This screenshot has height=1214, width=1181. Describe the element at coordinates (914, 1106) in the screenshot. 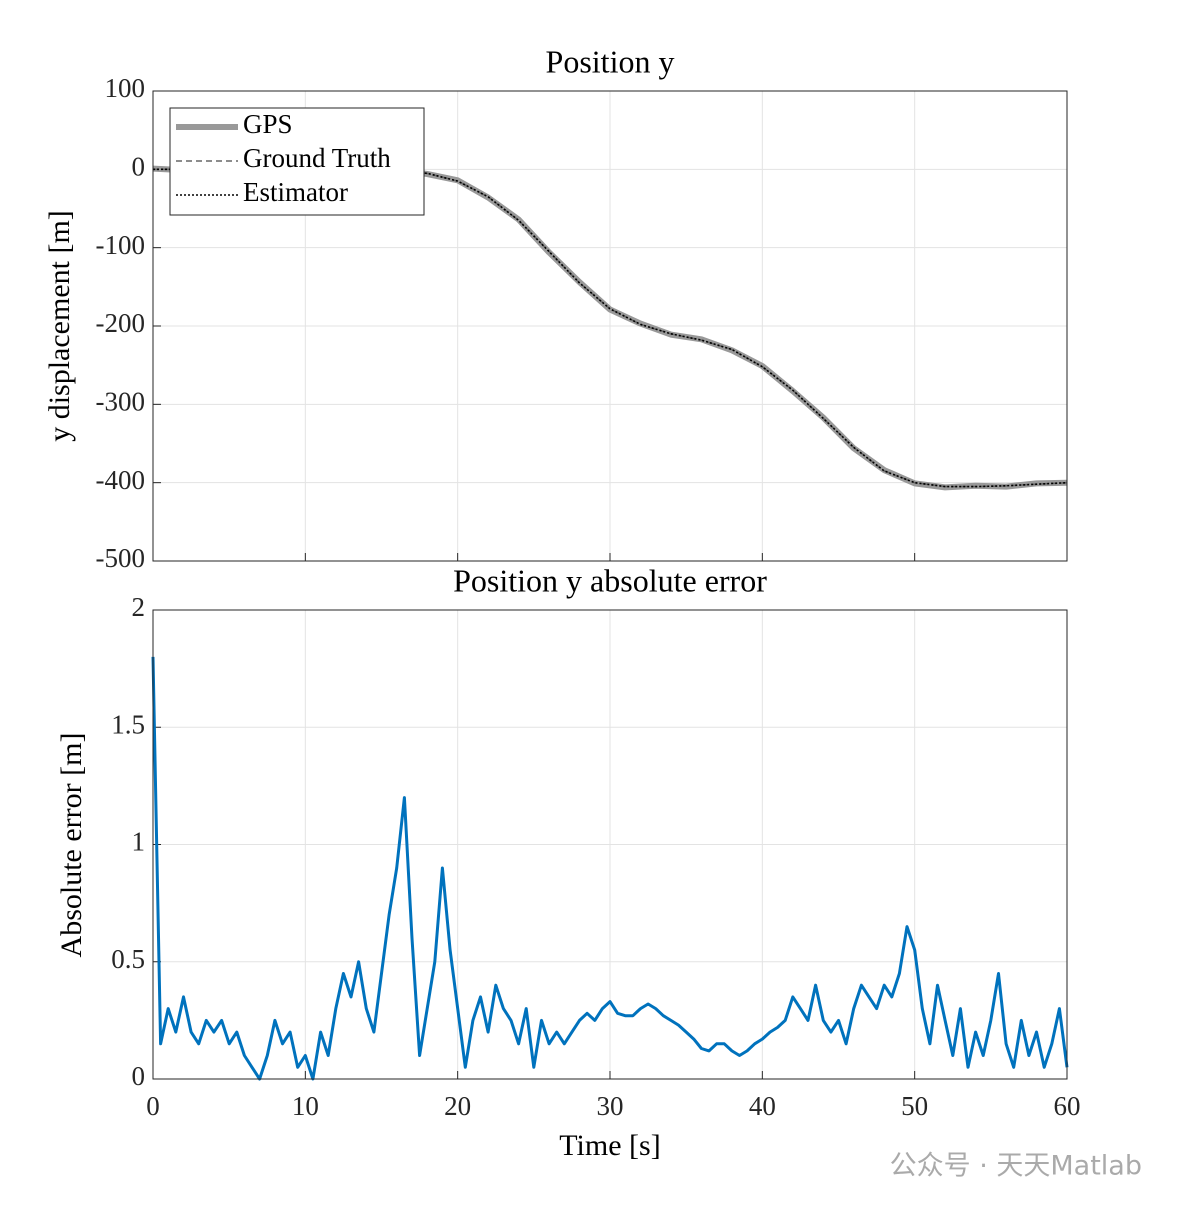

I see `x-tick-label: 50` at that location.